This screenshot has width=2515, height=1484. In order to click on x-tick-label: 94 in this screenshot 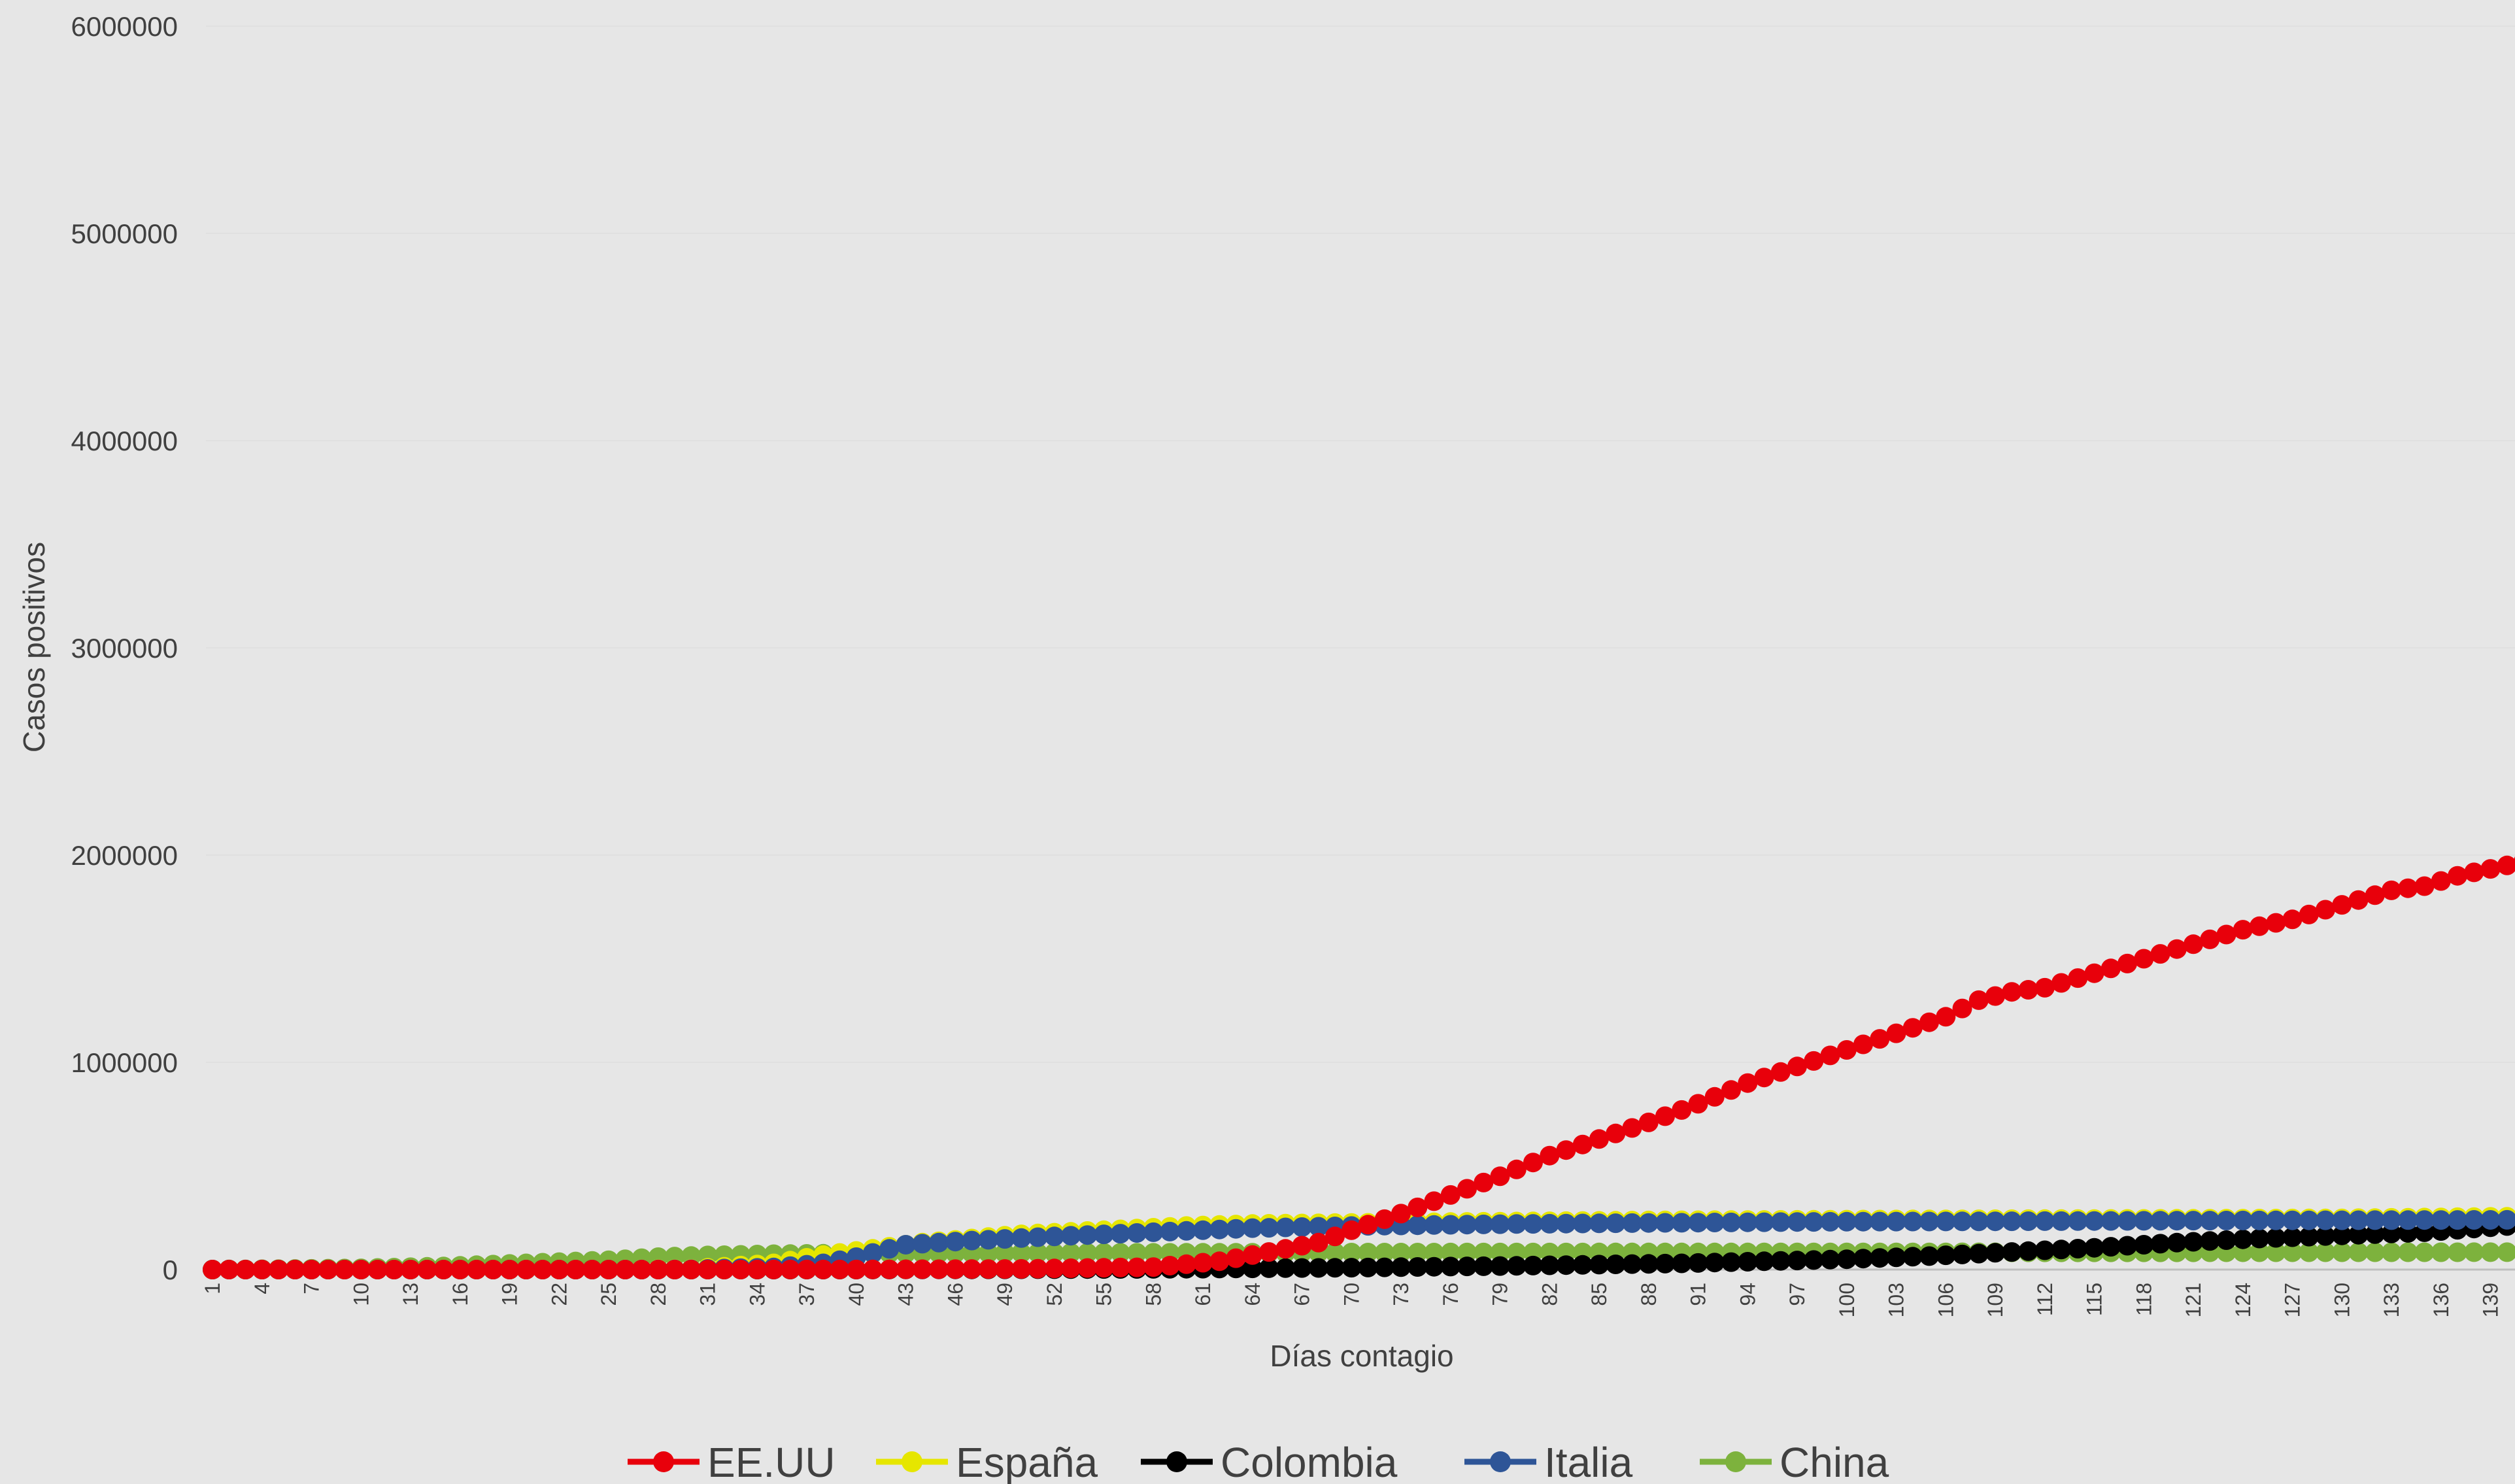, I will do `click(1747, 1295)`.